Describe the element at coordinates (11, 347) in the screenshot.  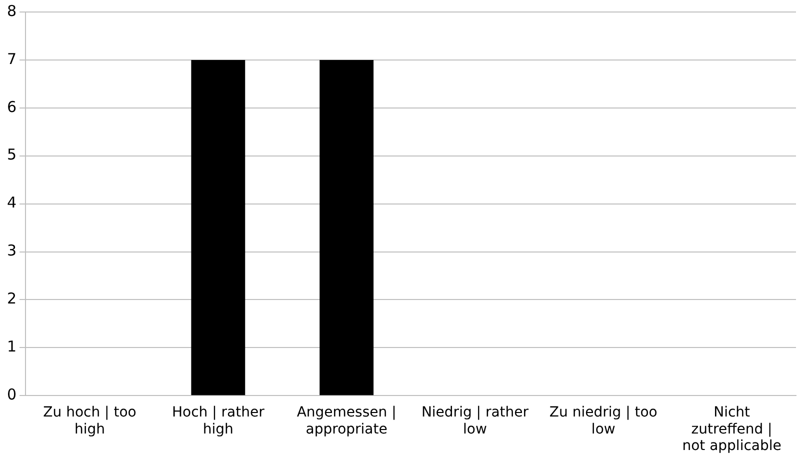
I see `y-tick-label: 1` at that location.